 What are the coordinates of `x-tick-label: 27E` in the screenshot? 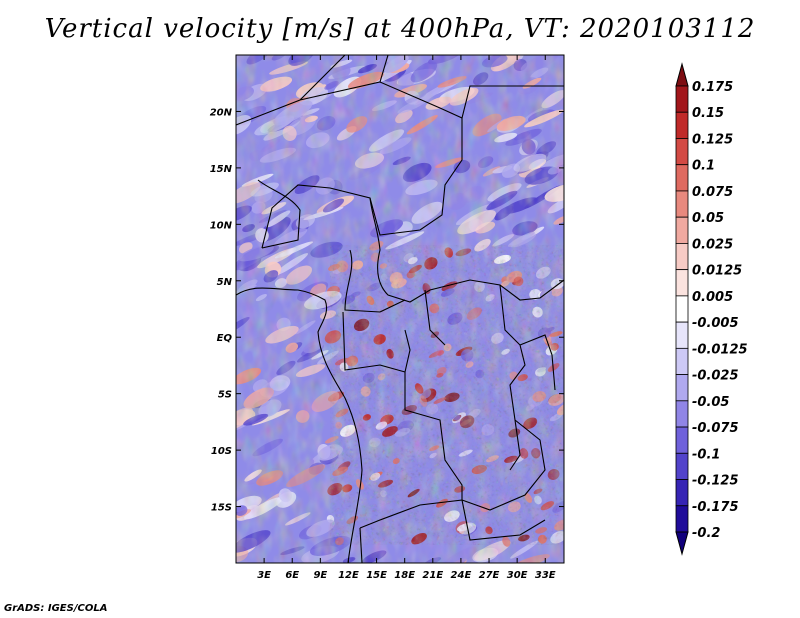 It's located at (489, 575).